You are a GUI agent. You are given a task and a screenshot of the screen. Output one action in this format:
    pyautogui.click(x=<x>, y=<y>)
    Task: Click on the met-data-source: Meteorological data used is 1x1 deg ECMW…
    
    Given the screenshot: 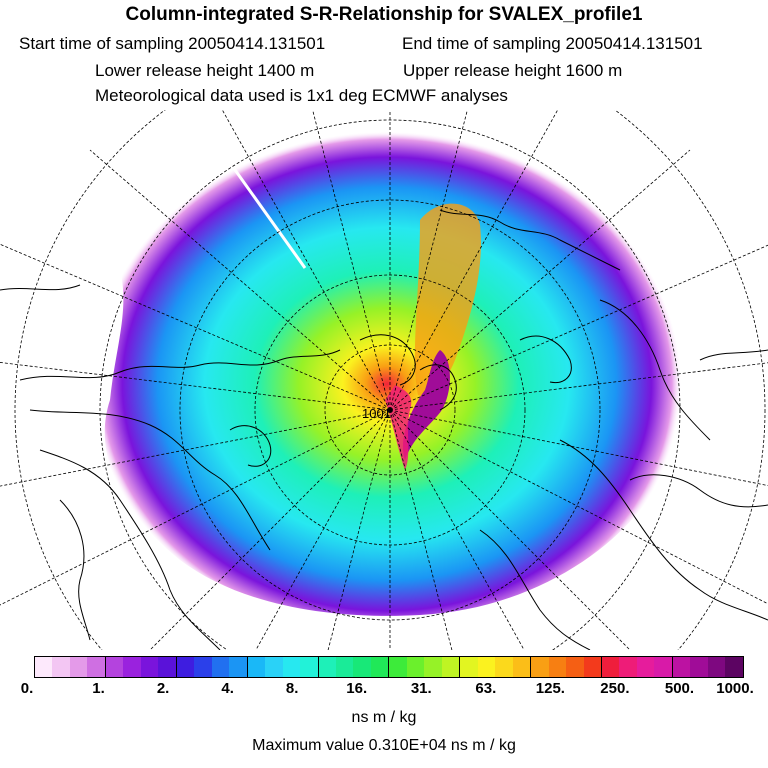 What is the action you would take?
    pyautogui.click(x=301, y=95)
    